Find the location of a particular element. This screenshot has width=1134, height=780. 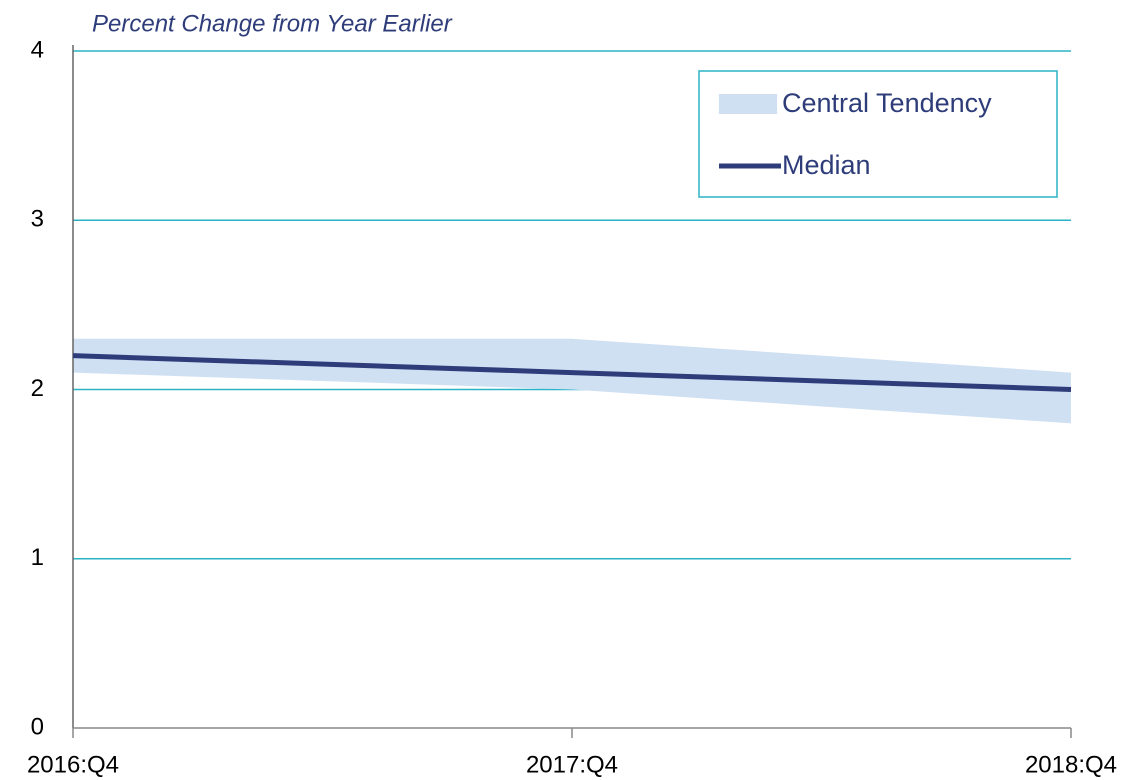

y-tick-label: 1 is located at coordinates (37, 557).